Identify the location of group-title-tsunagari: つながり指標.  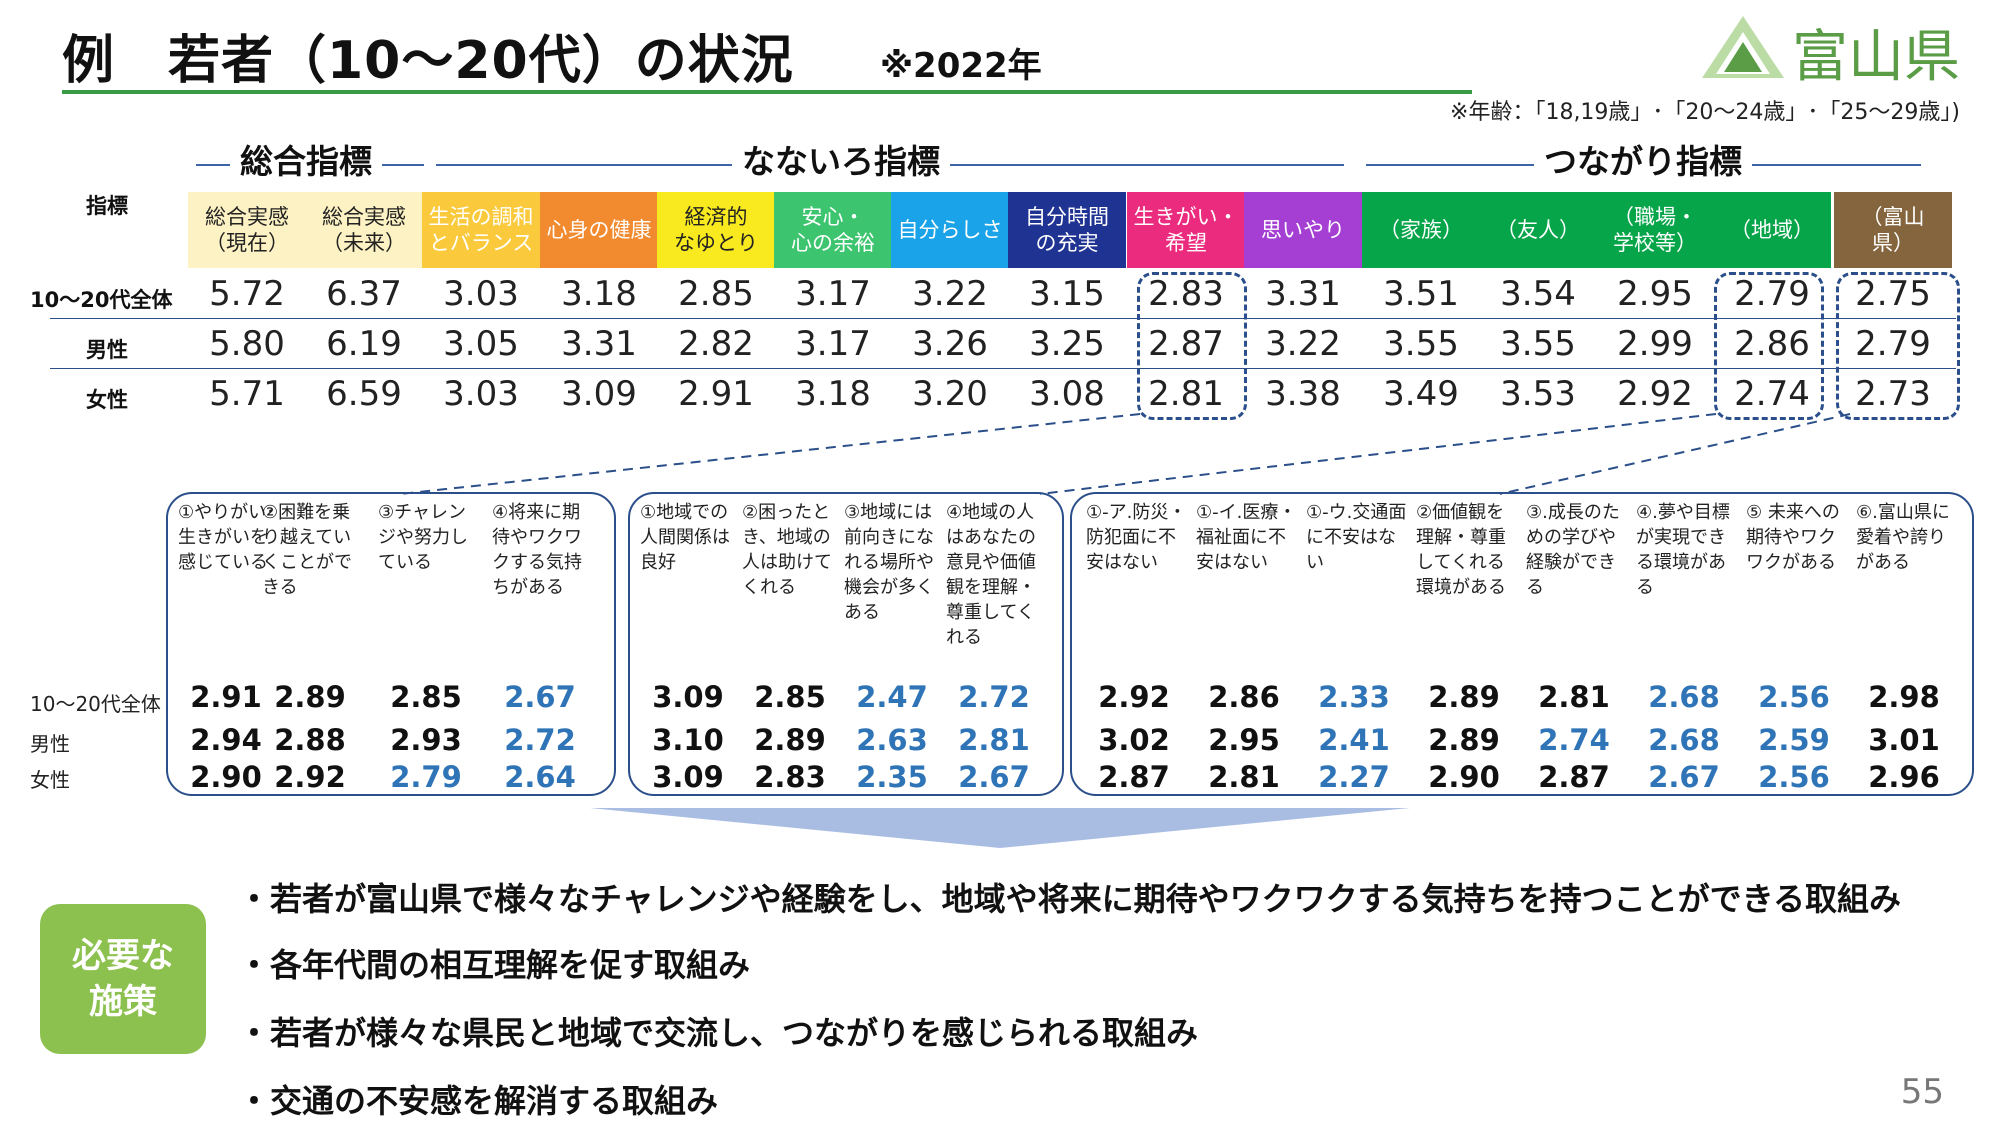
(1643, 162).